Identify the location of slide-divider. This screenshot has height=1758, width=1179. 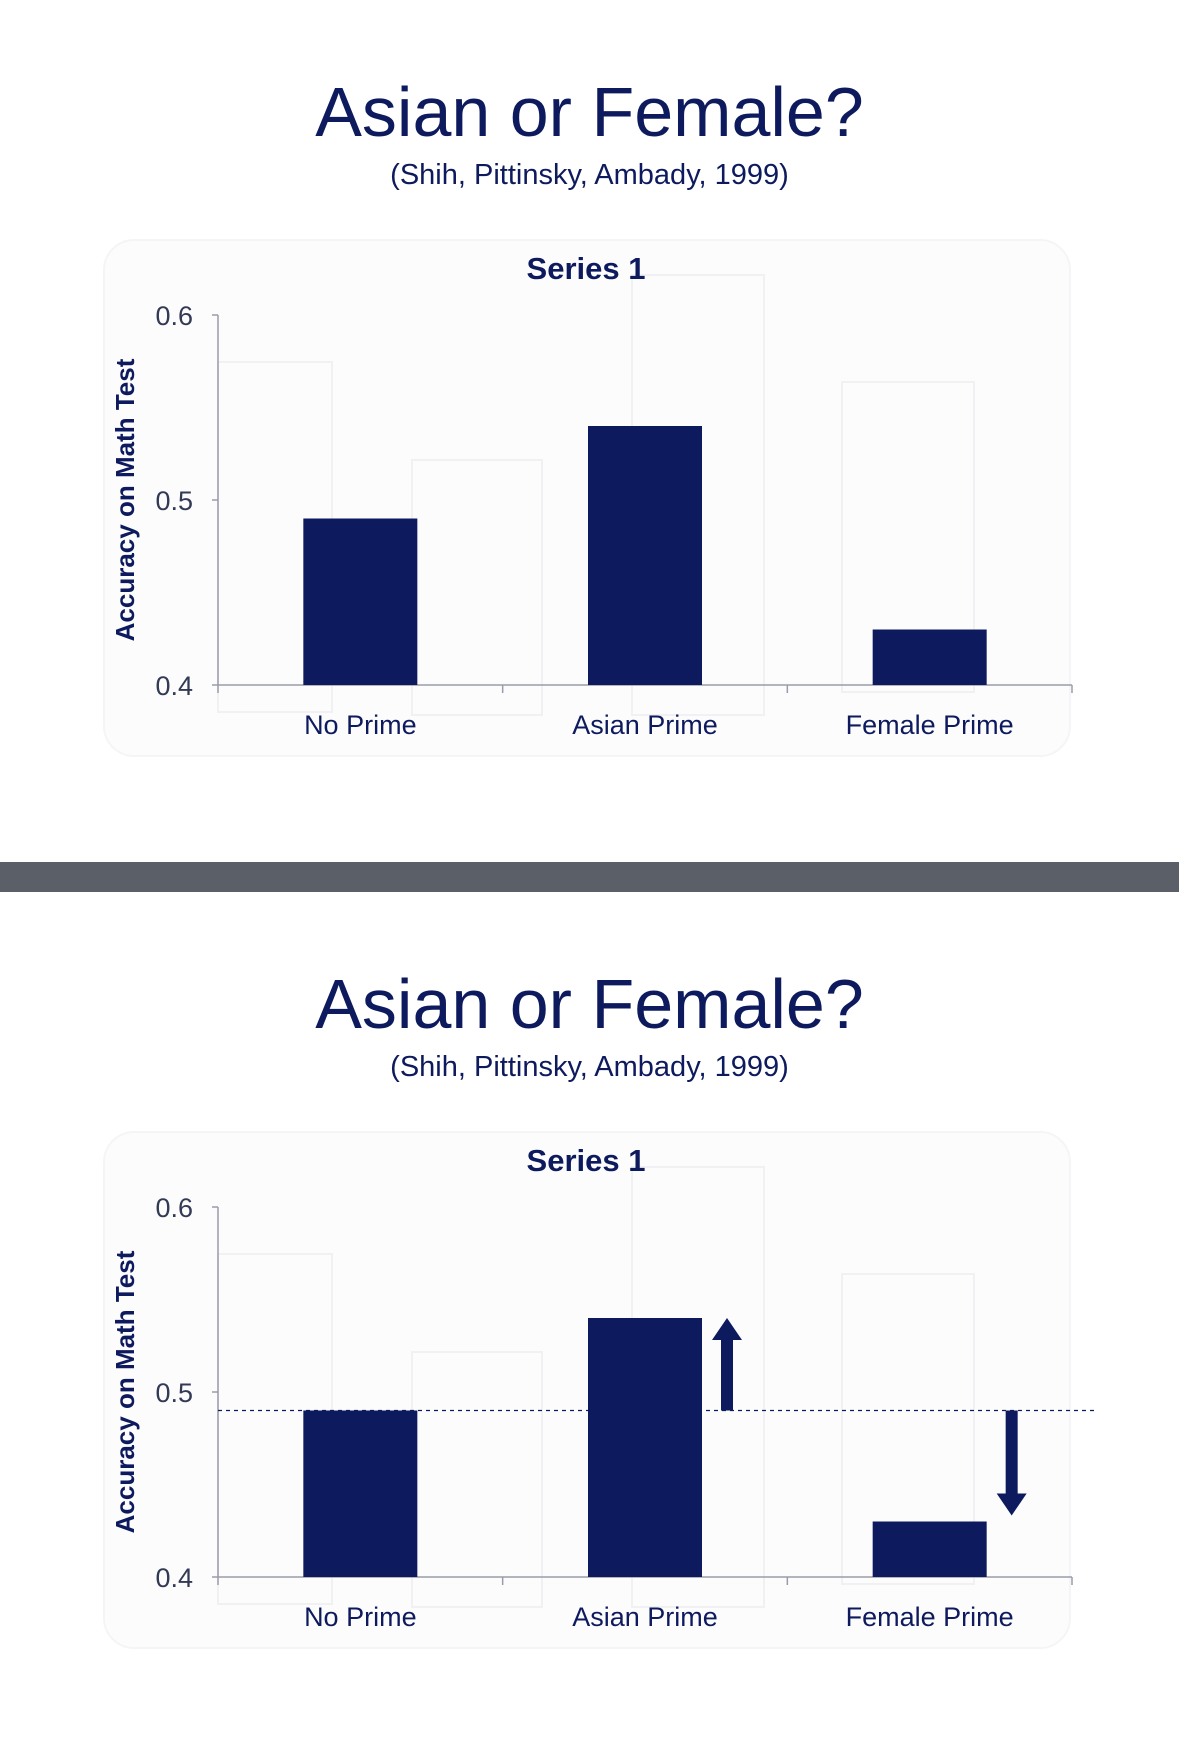
(589, 877).